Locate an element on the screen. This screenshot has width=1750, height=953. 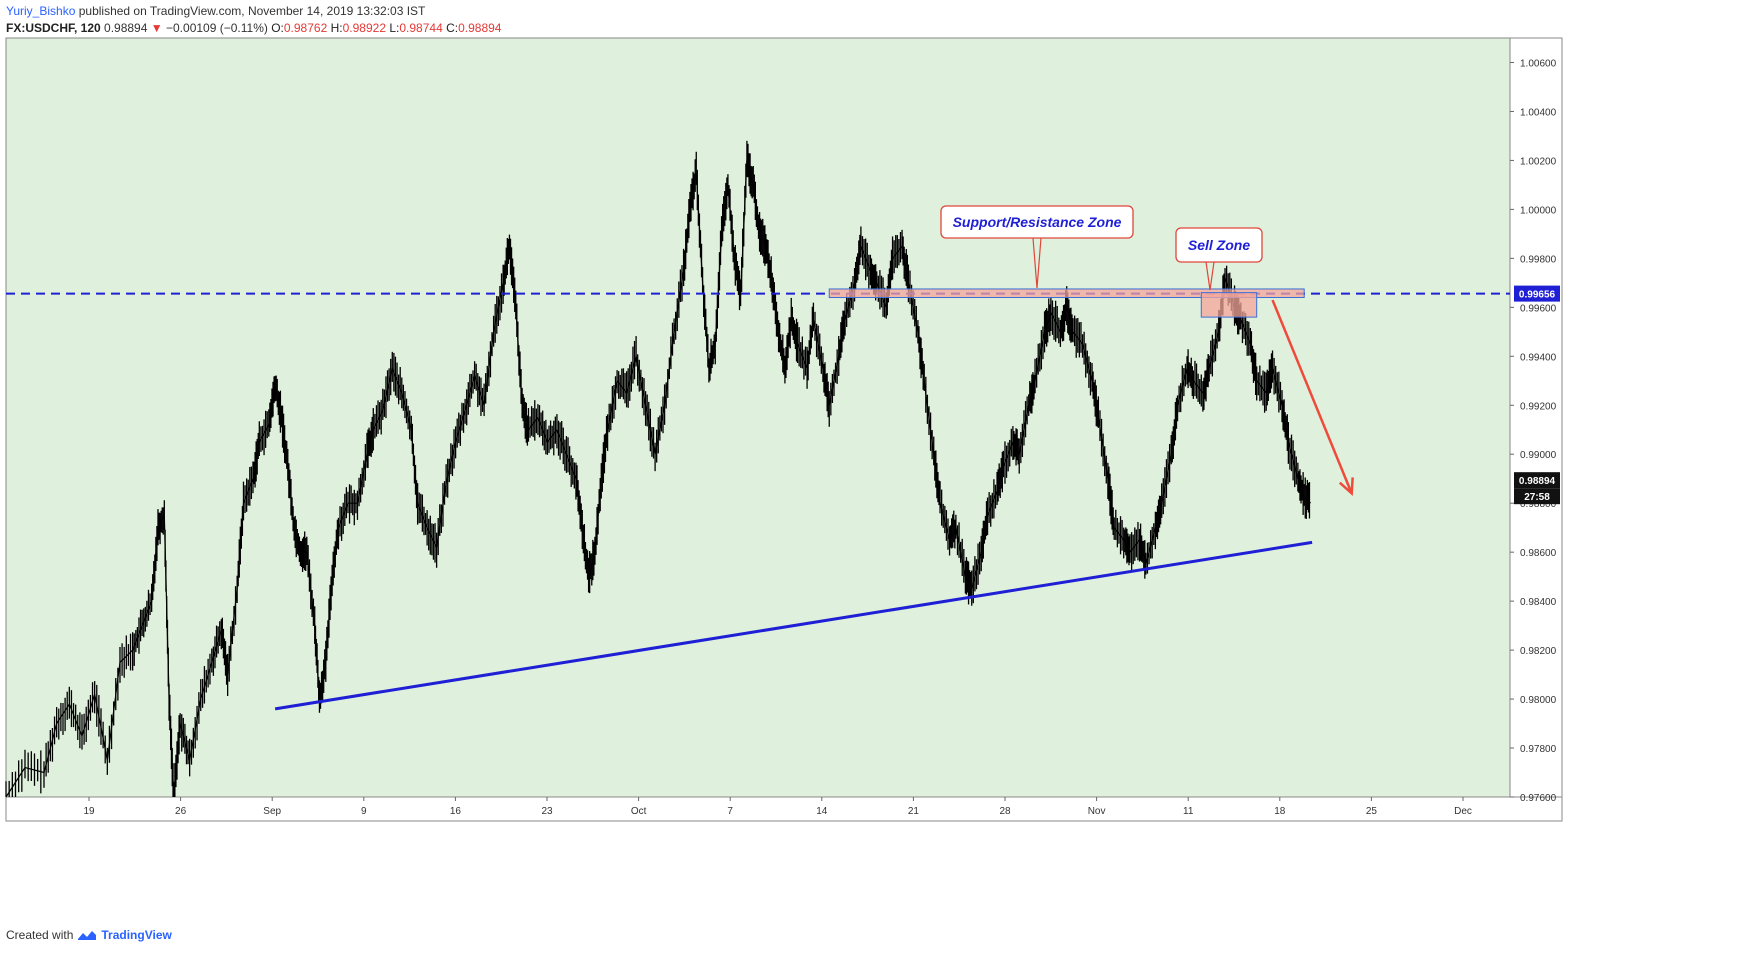
y-tick-label: 0.99400 is located at coordinates (1538, 357).